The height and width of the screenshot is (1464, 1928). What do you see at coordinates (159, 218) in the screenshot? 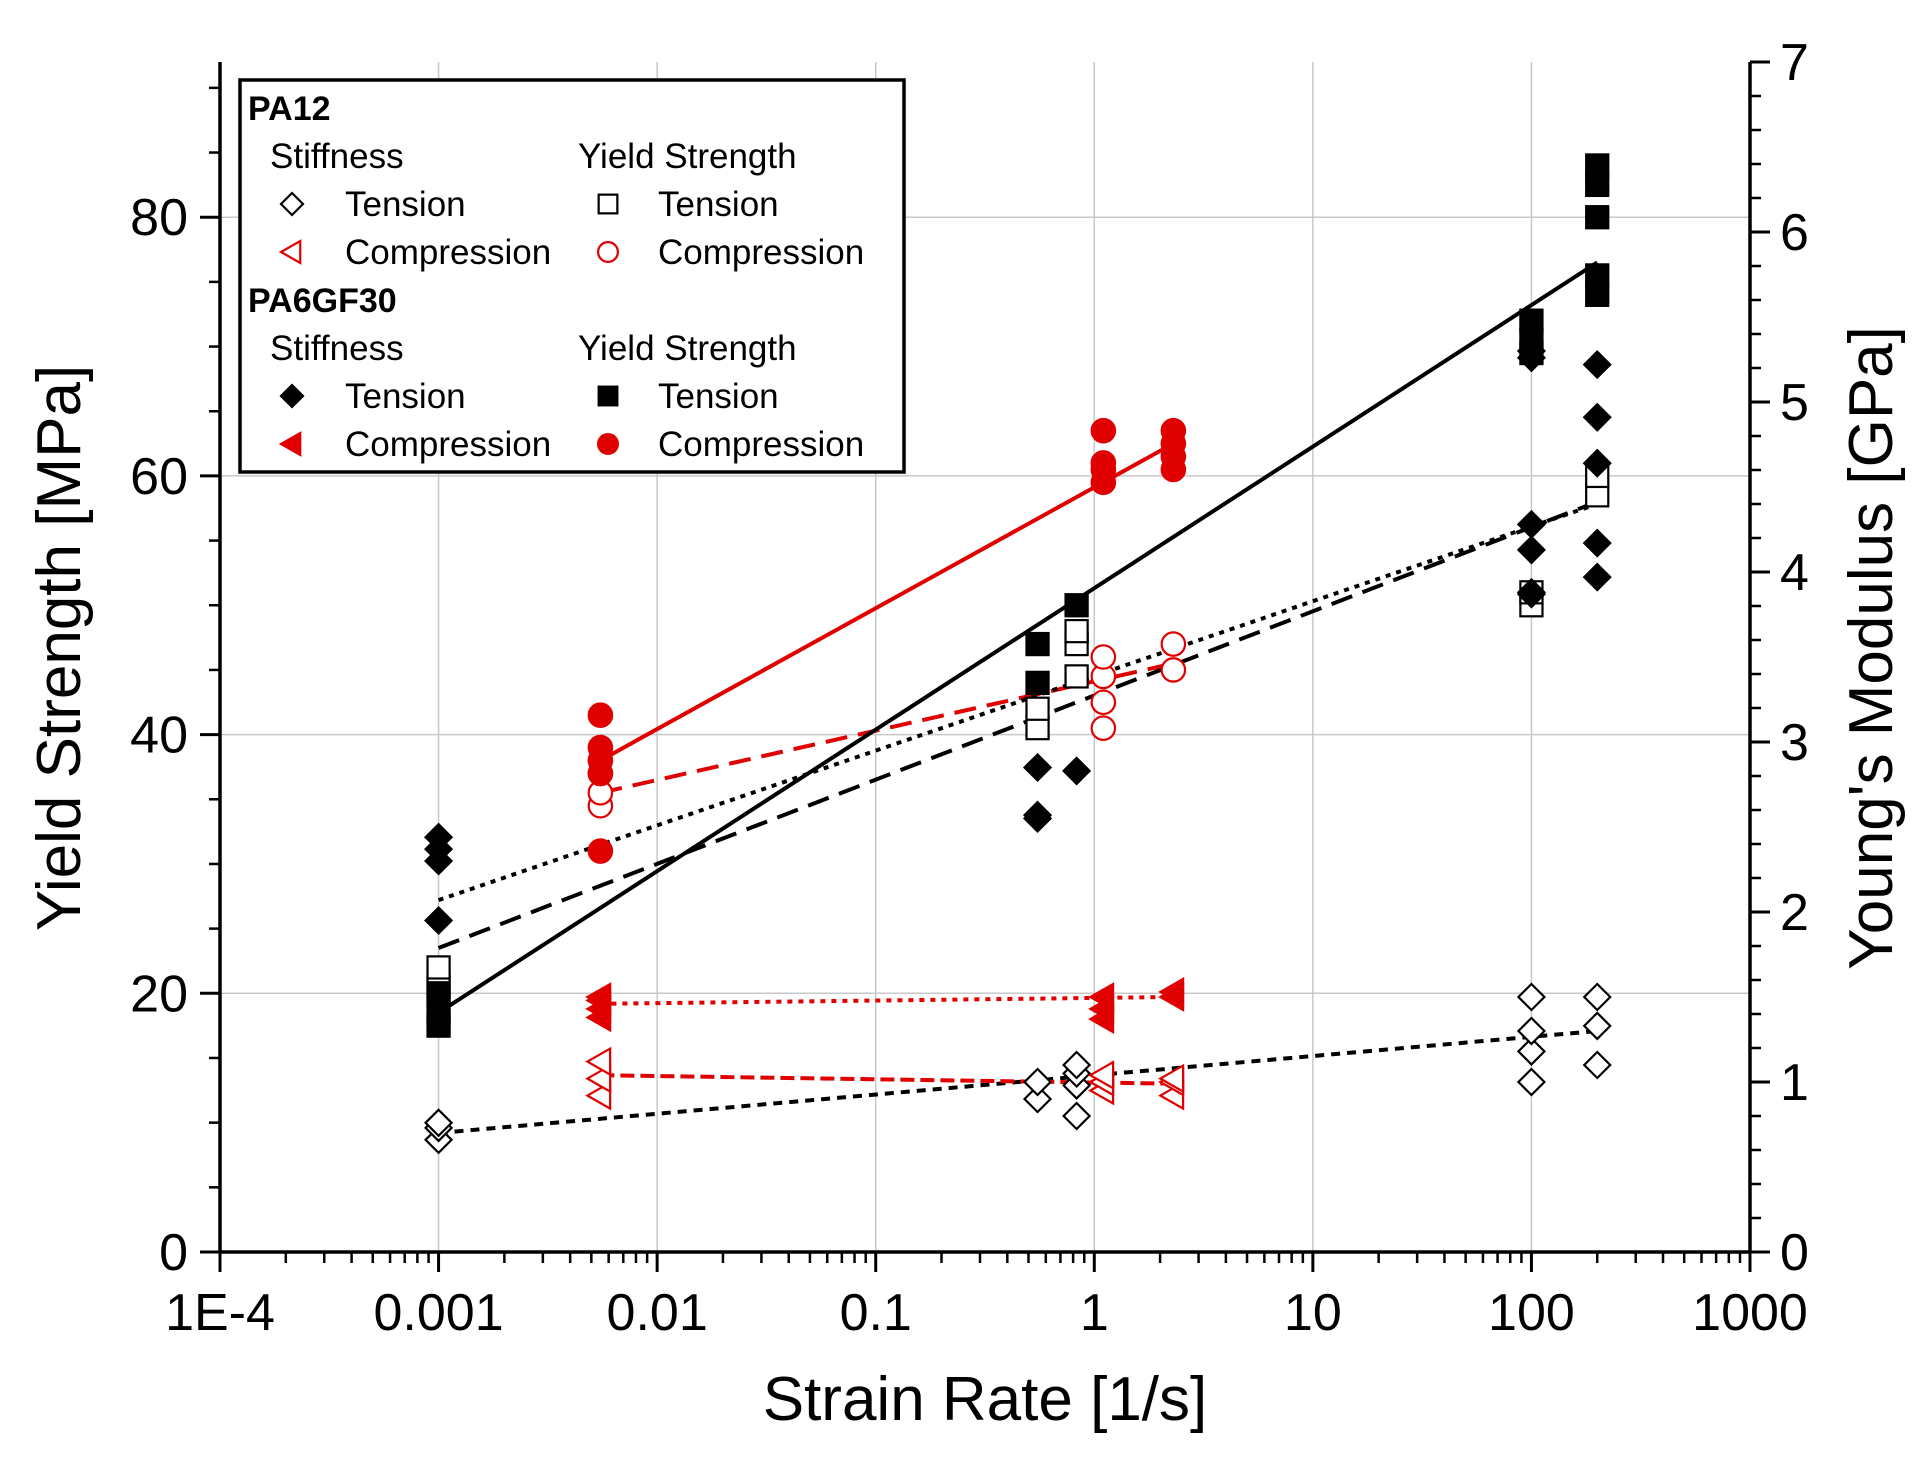
I see `y-tick-label: 80` at bounding box center [159, 218].